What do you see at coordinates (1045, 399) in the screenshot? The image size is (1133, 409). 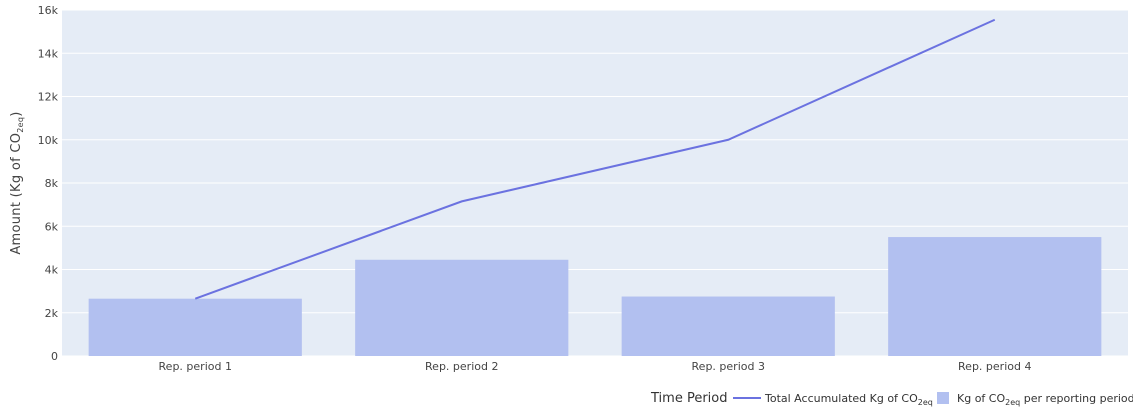 I see `legend-bar-label: Kg of CO2eq per reporting period` at bounding box center [1045, 399].